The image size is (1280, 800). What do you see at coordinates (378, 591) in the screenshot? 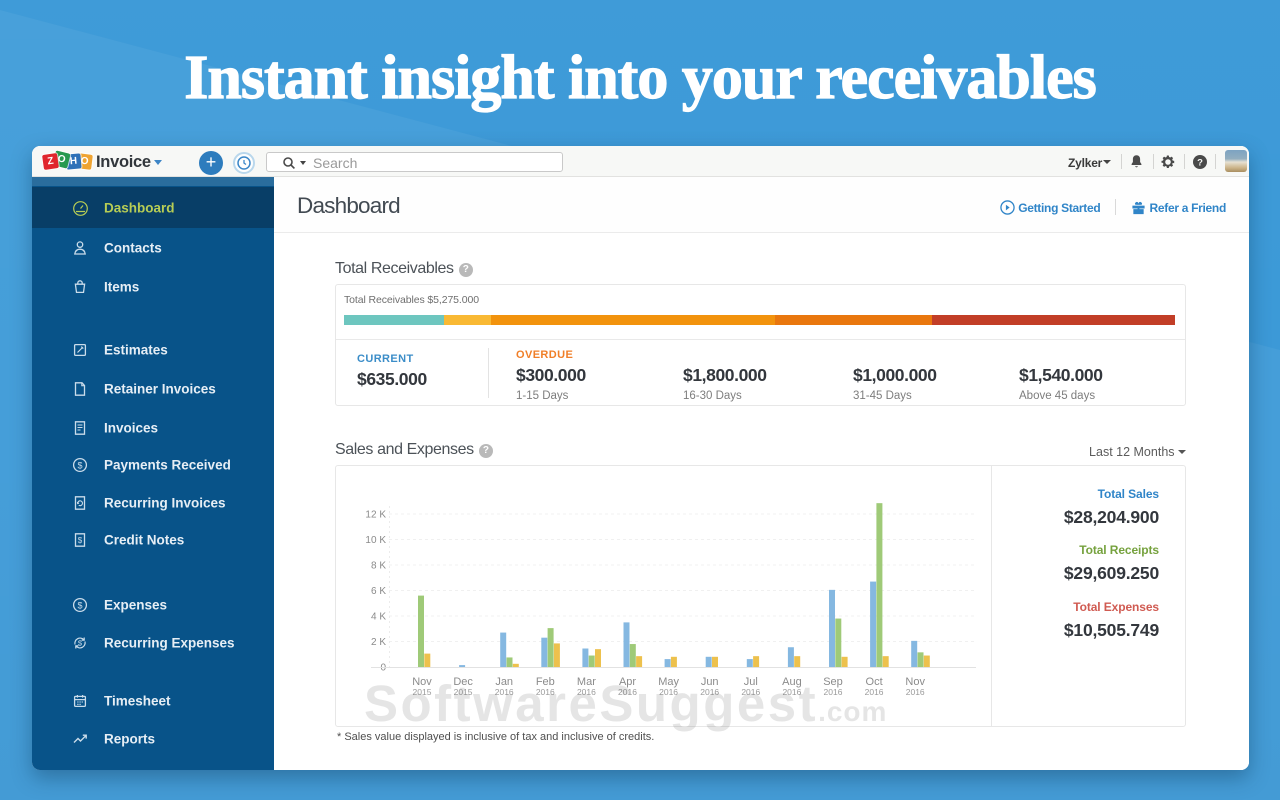
I see `svg-text: 6 K` at bounding box center [378, 591].